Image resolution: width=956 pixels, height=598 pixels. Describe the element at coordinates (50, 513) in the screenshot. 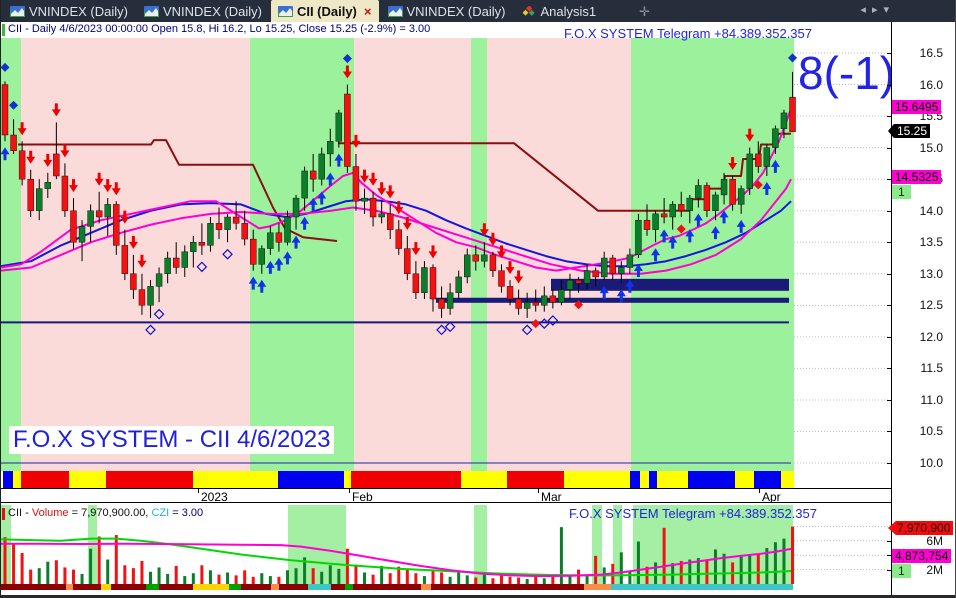

I see `volume-title-part: Volume` at that location.